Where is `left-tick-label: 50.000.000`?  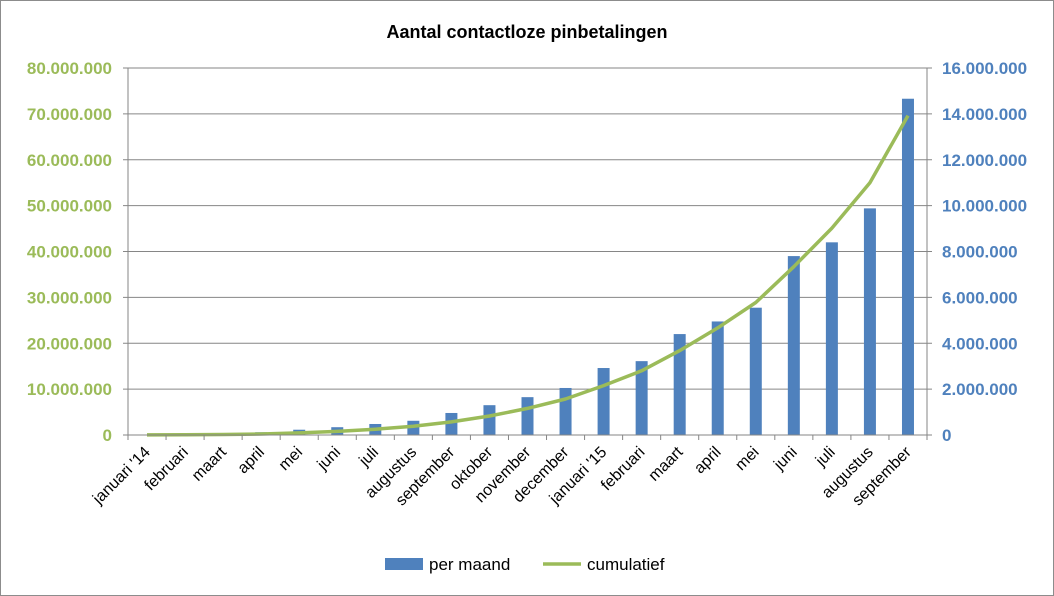
left-tick-label: 50.000.000 is located at coordinates (69, 206).